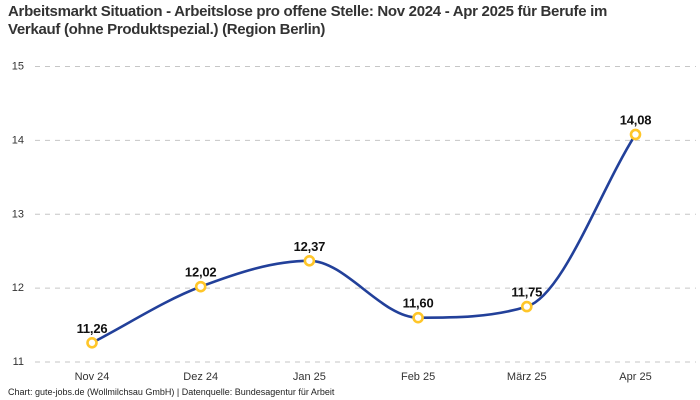  I want to click on x-tick-label: März 25, so click(527, 377).